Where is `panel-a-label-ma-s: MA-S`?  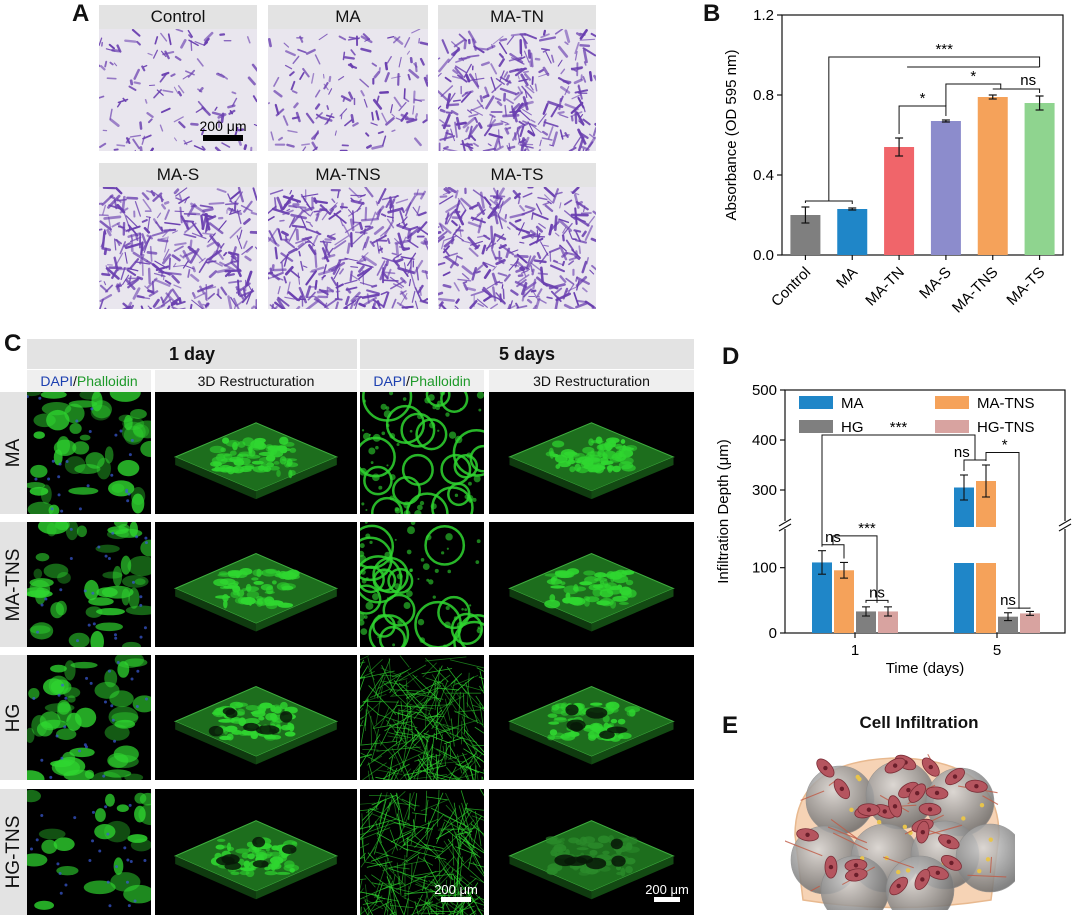 panel-a-label-ma-s: MA-S is located at coordinates (178, 175).